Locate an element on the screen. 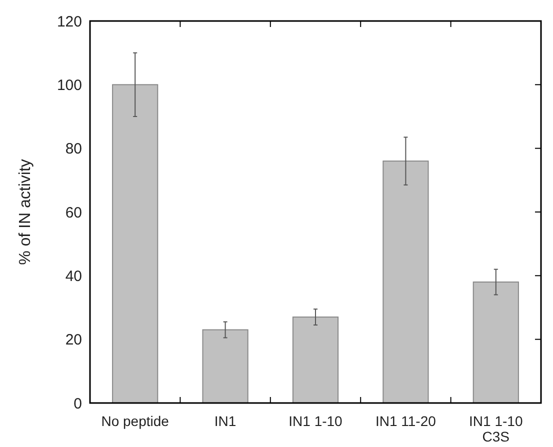 This screenshot has height=447, width=553. x-tick-label: IN1 1-10 C3S is located at coordinates (496, 428).